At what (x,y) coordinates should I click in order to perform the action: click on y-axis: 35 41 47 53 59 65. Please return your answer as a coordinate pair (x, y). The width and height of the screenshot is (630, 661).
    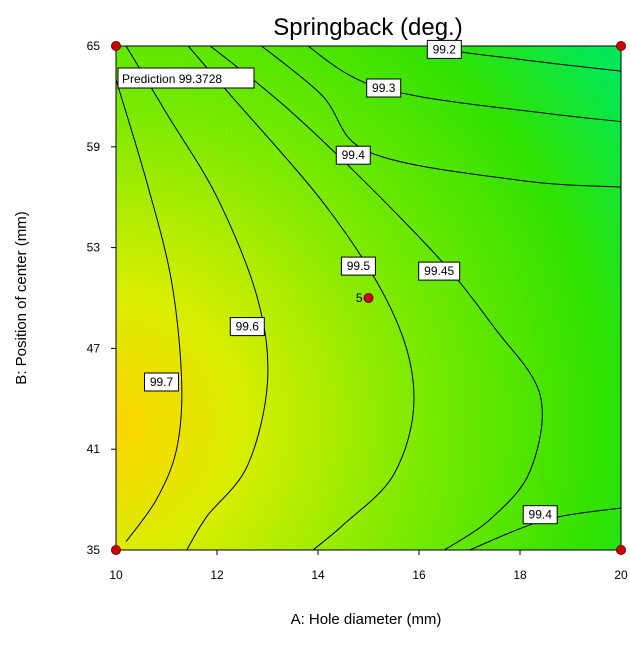
    Looking at the image, I should click on (101, 298).